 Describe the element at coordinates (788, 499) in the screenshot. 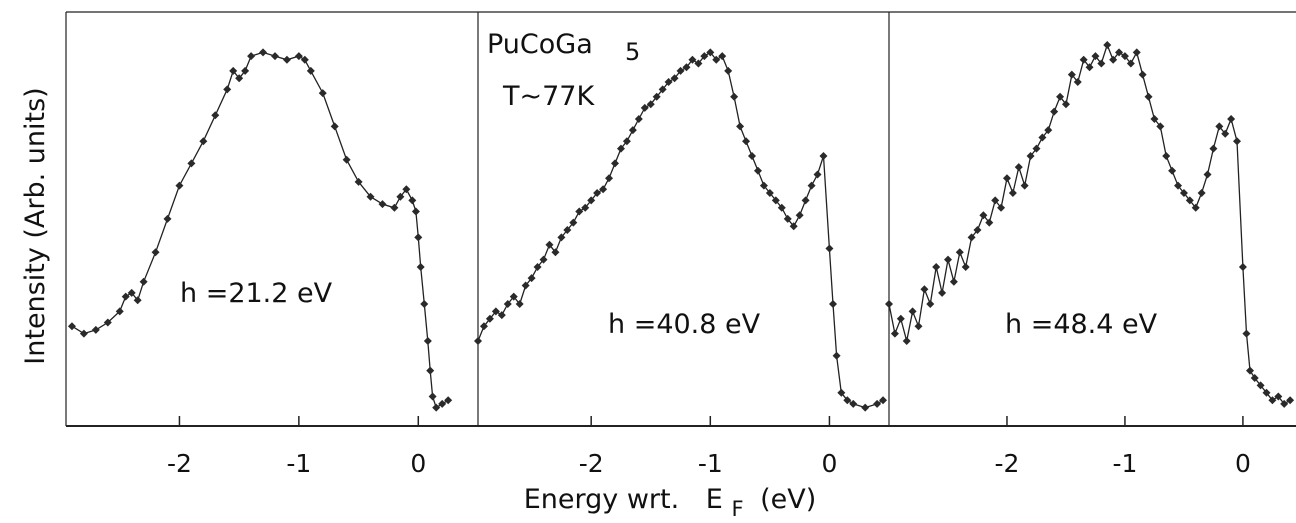

I see `x-axis-label-unit: (eV)` at that location.